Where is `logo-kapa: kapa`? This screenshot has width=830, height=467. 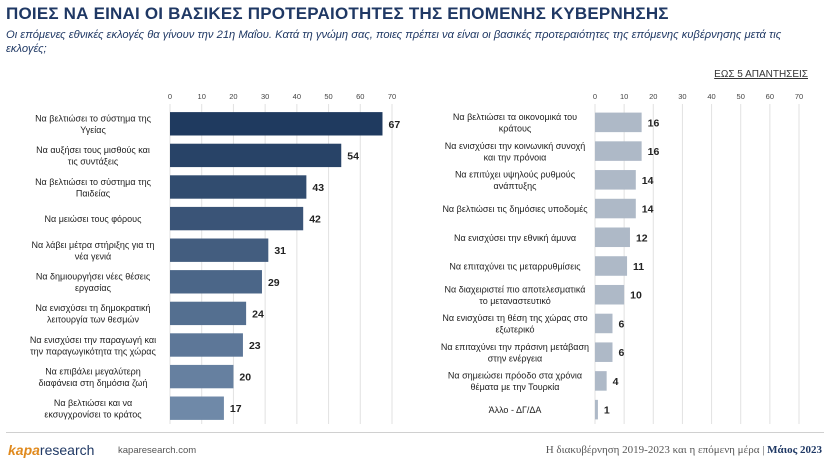
logo-kapa: kapa is located at coordinates (24, 450).